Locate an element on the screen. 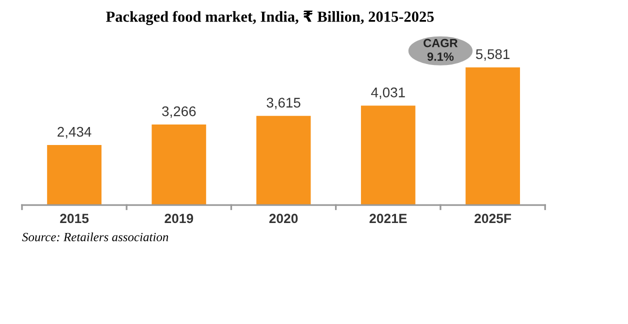  x-tick-label: 2015 is located at coordinates (74, 219).